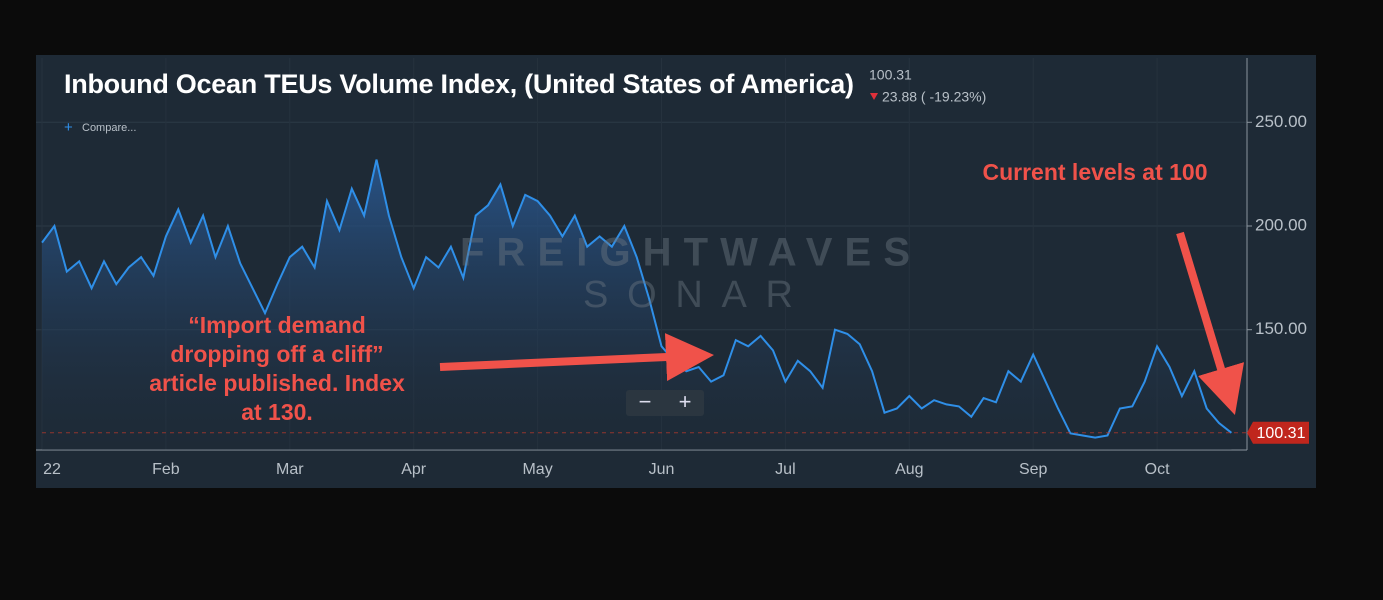  I want to click on annotation: dropping off a cliff”, so click(276, 354).